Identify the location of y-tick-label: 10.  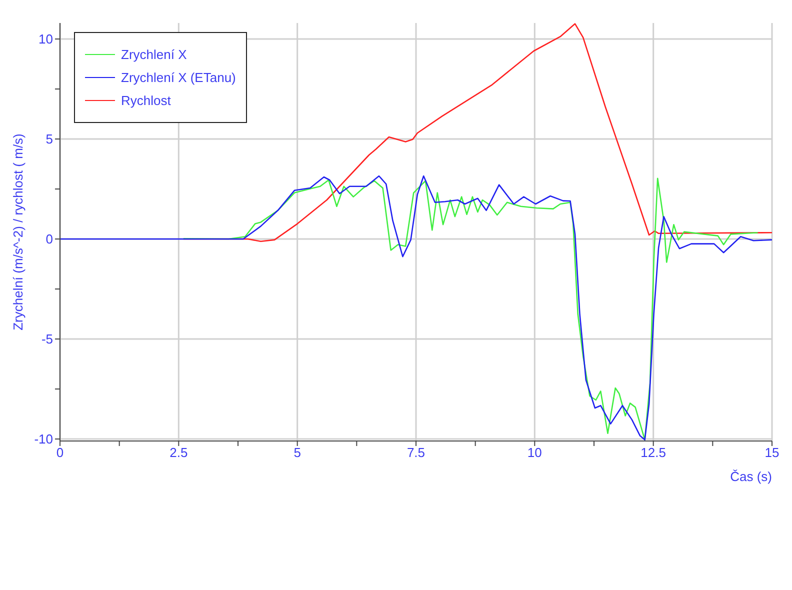
(45, 39).